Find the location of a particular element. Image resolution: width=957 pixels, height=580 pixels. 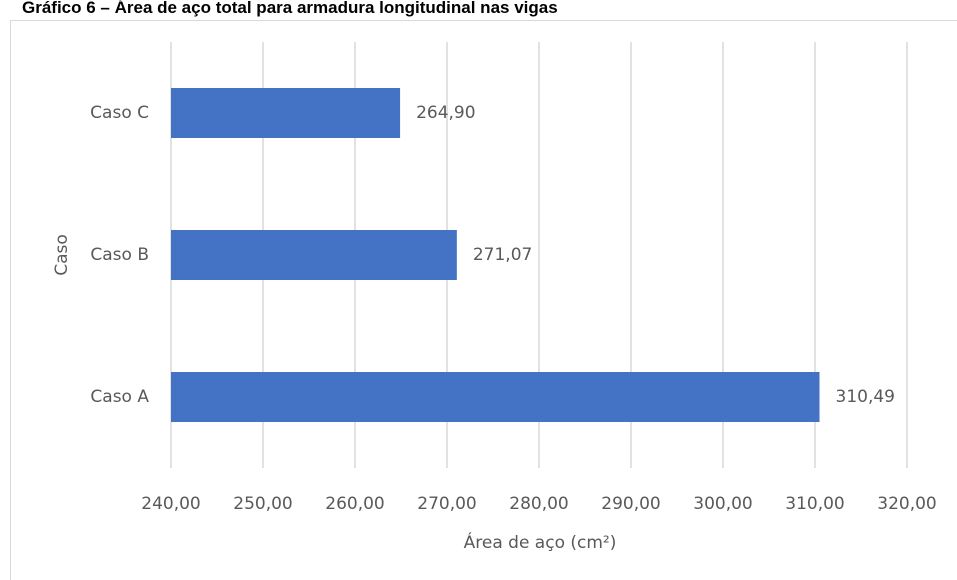

x-tick-label: 320,00 is located at coordinates (906, 504).